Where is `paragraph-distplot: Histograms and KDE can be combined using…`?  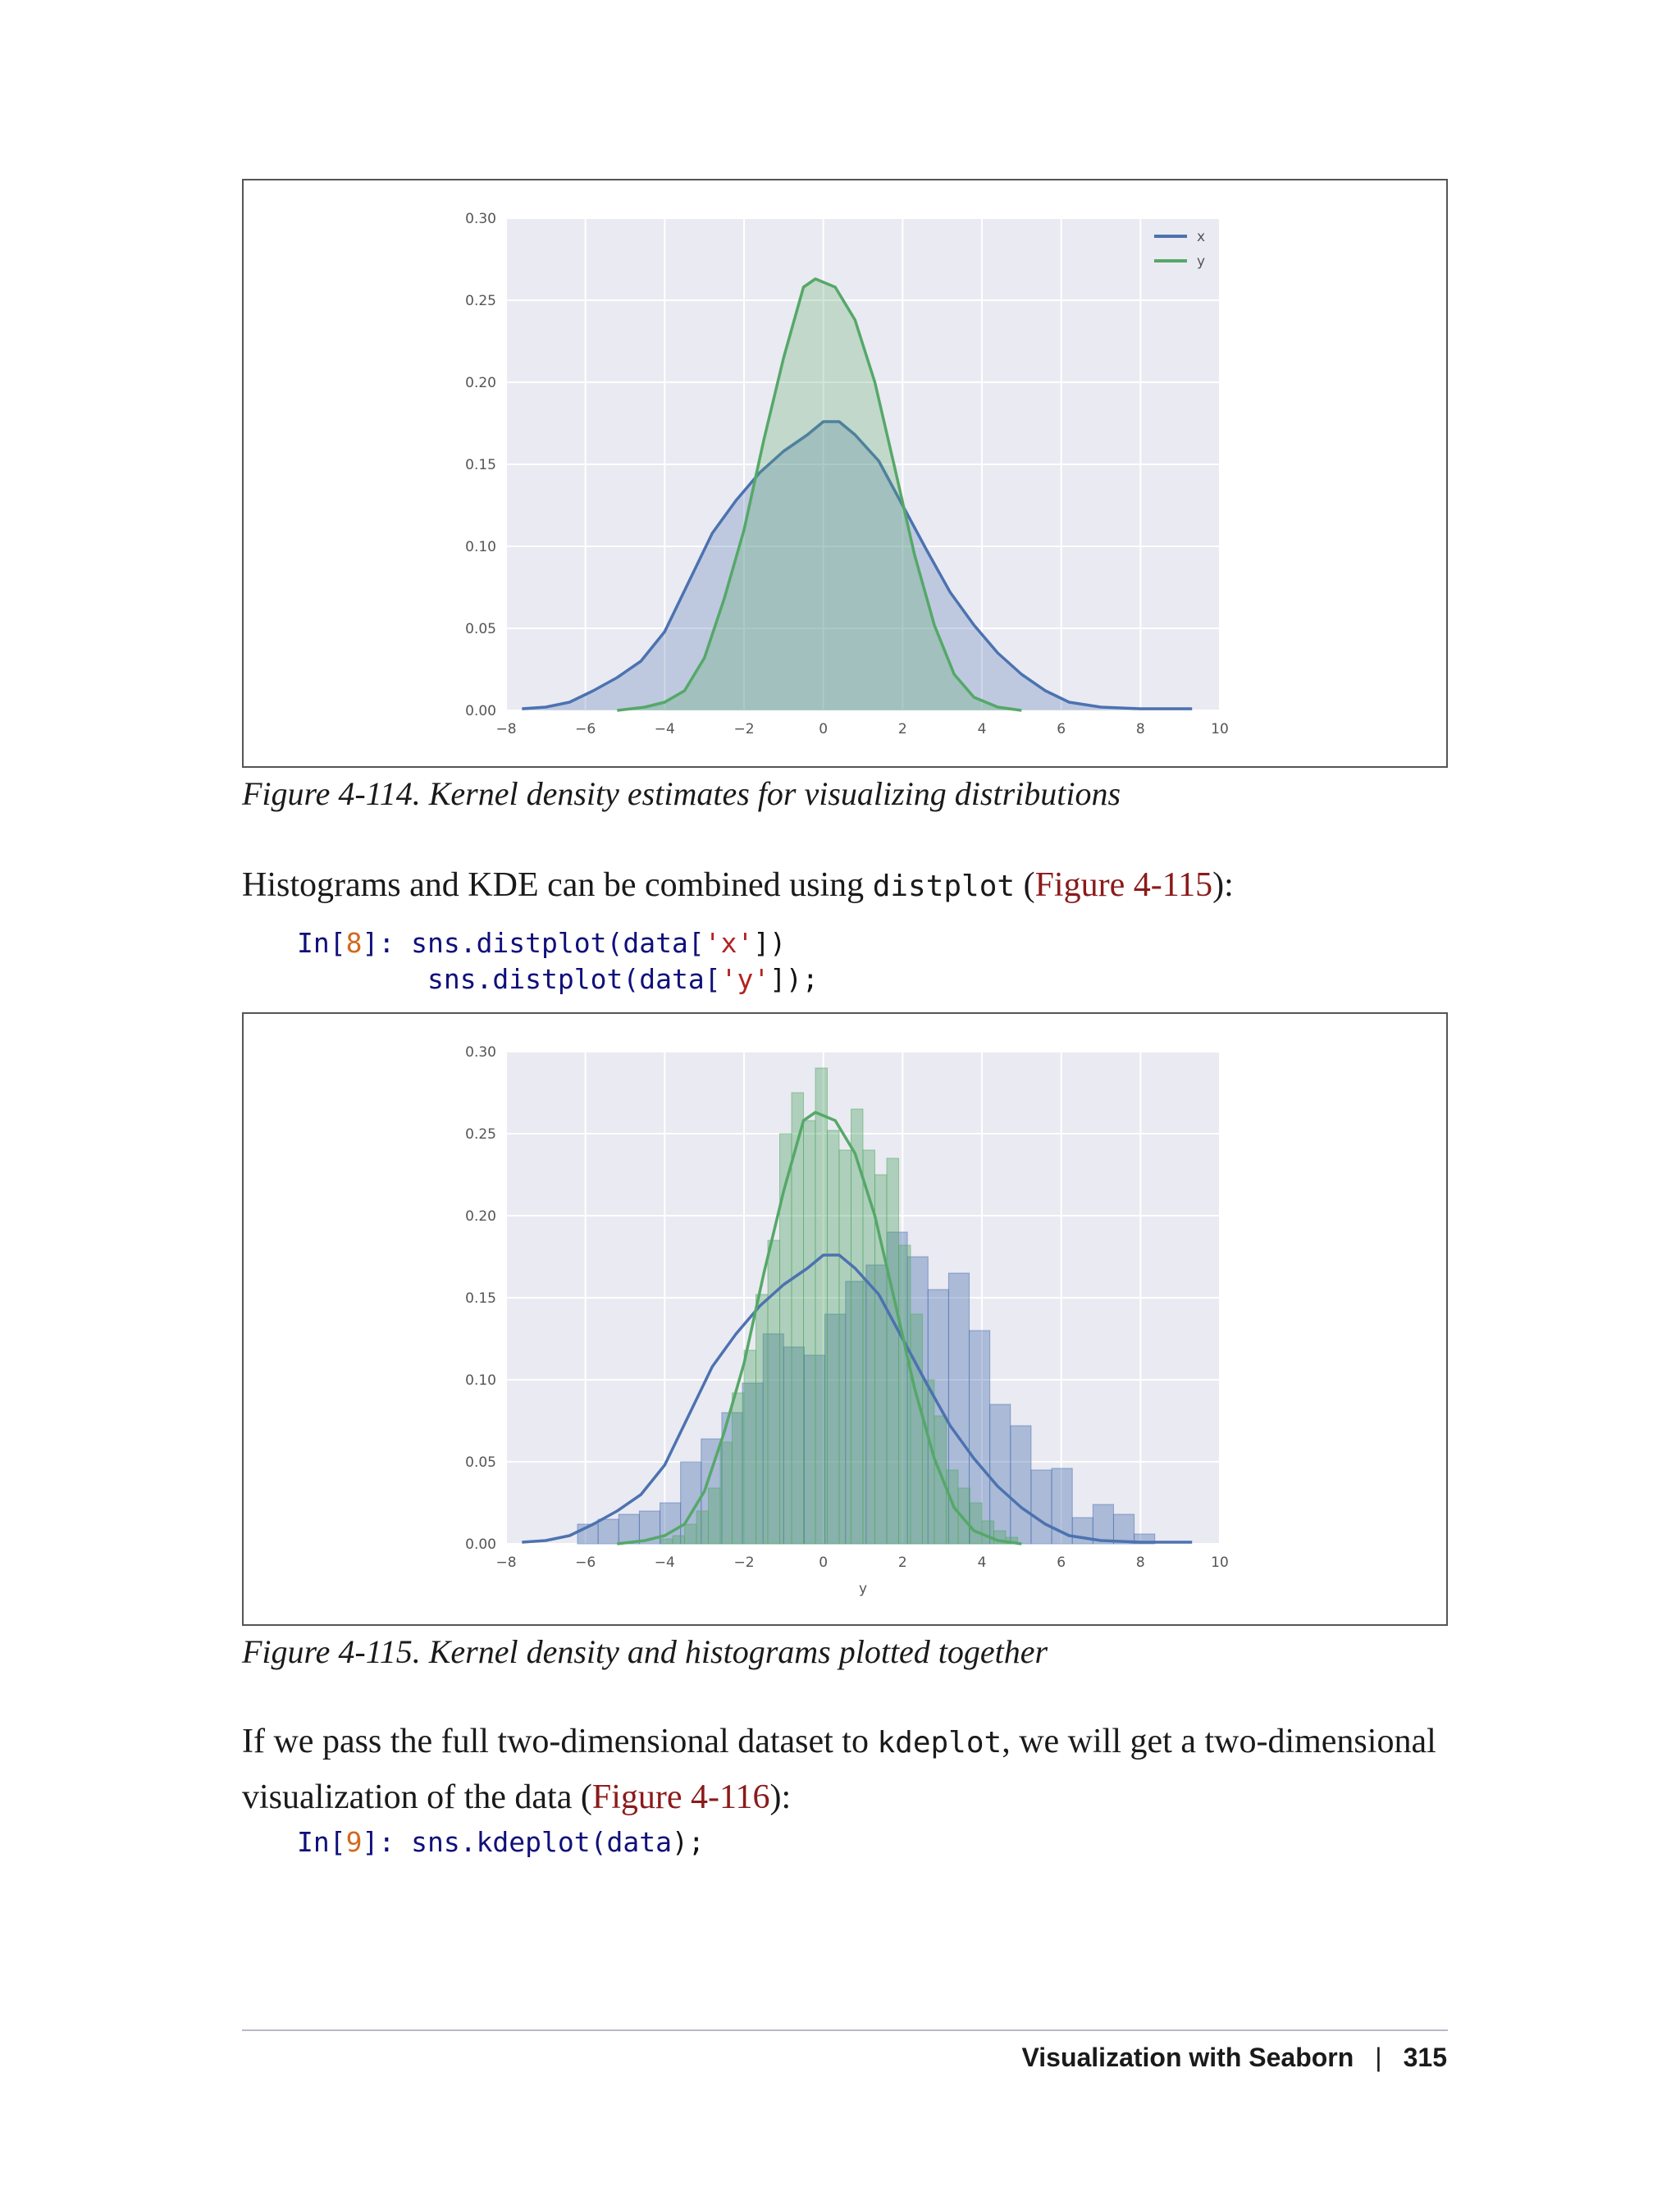 paragraph-distplot: Histograms and KDE can be combined using… is located at coordinates (845, 886).